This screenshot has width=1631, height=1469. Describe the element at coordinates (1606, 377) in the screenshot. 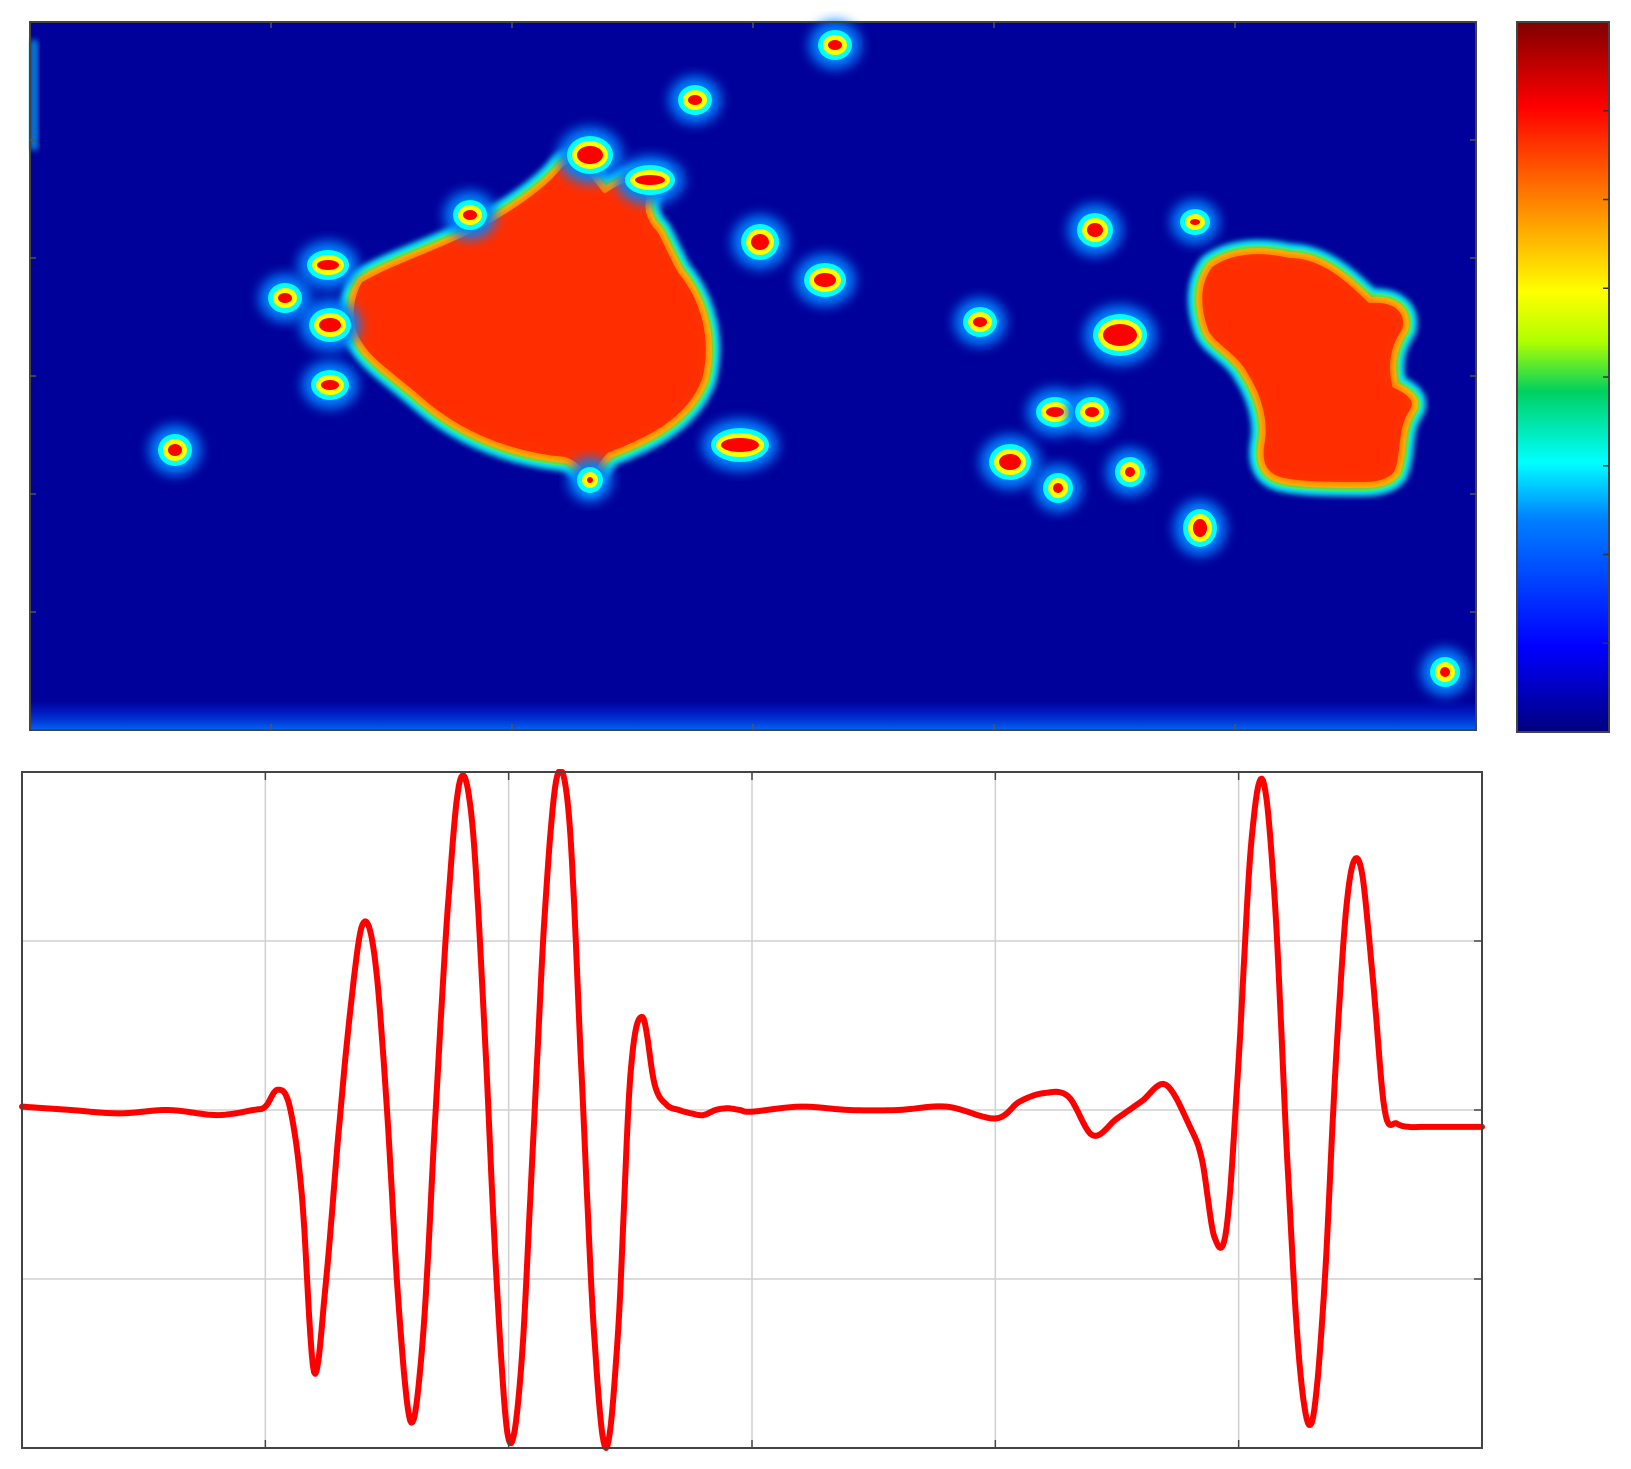

I see `colorbar-ticks` at that location.